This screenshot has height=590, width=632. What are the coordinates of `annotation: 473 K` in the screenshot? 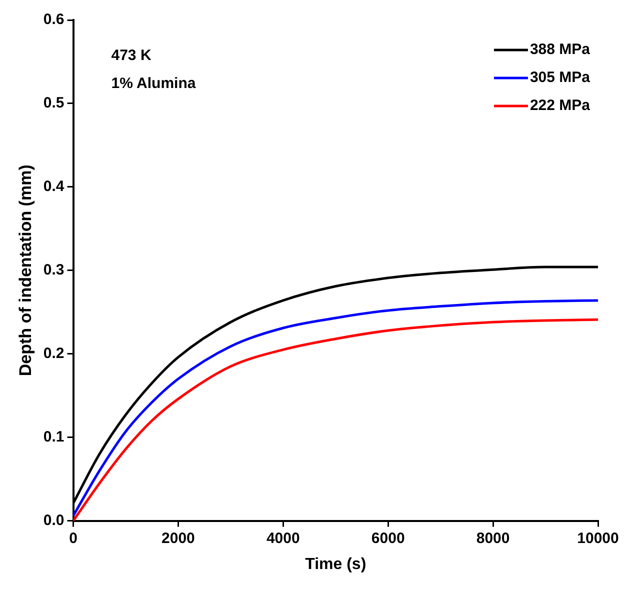 It's located at (131, 55).